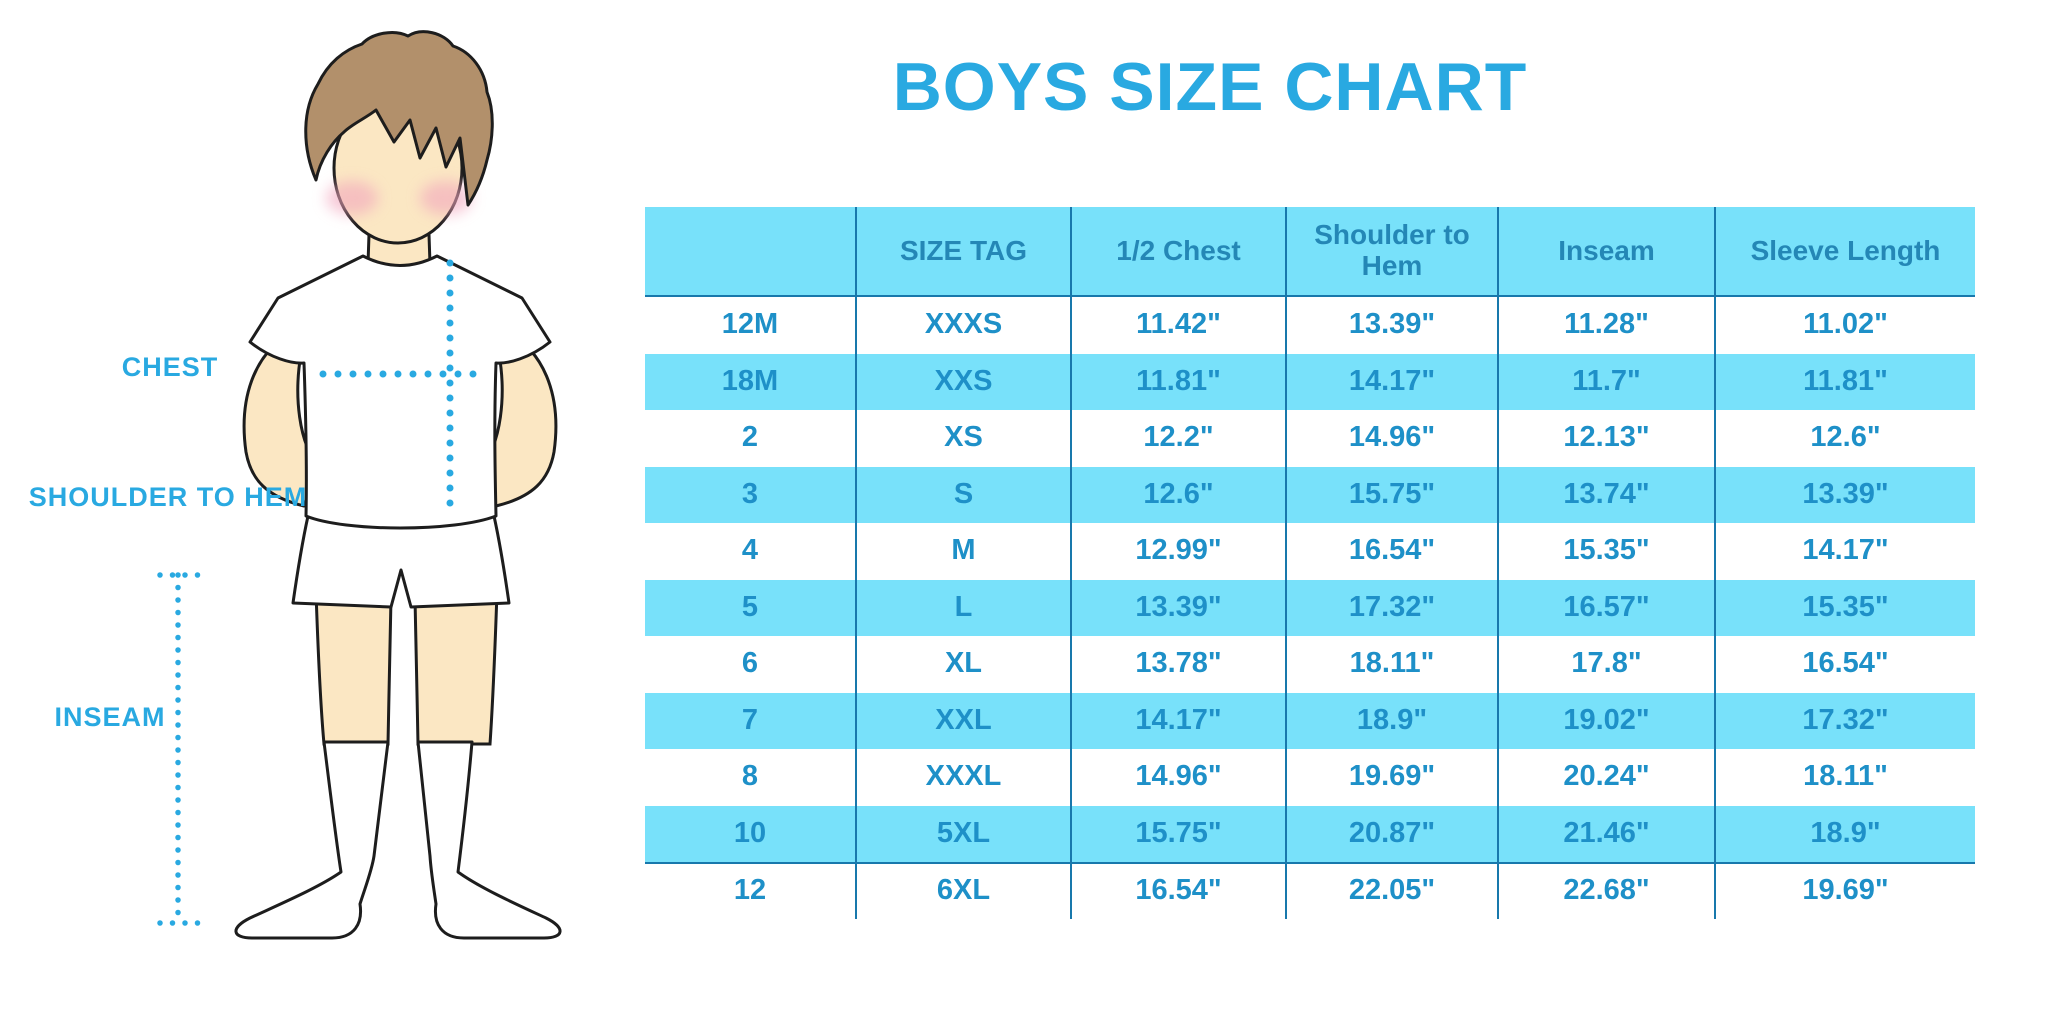 The image size is (2048, 1024). What do you see at coordinates (750, 251) in the screenshot?
I see `column-header` at bounding box center [750, 251].